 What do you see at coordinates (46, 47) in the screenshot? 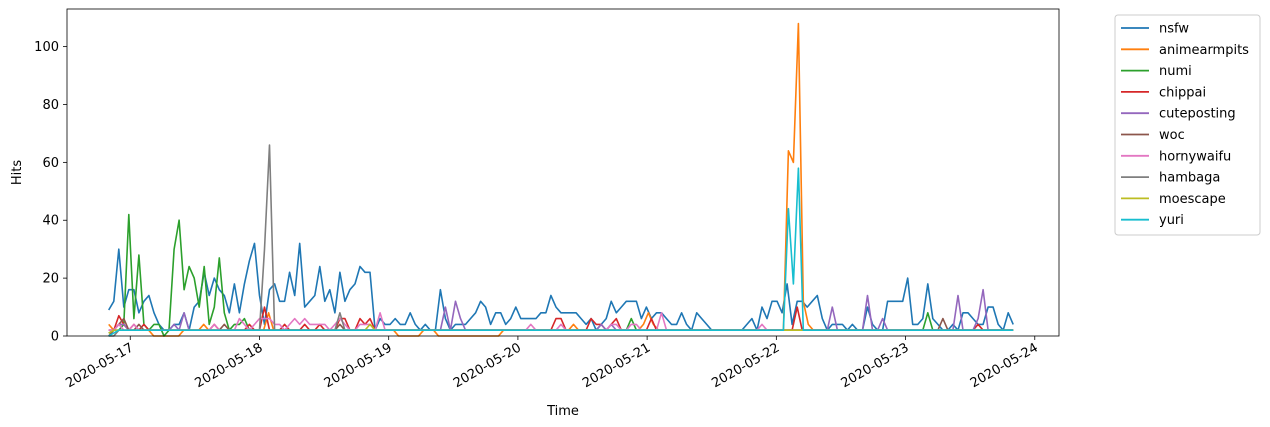
I see `y-tick-label: 100` at bounding box center [46, 47].